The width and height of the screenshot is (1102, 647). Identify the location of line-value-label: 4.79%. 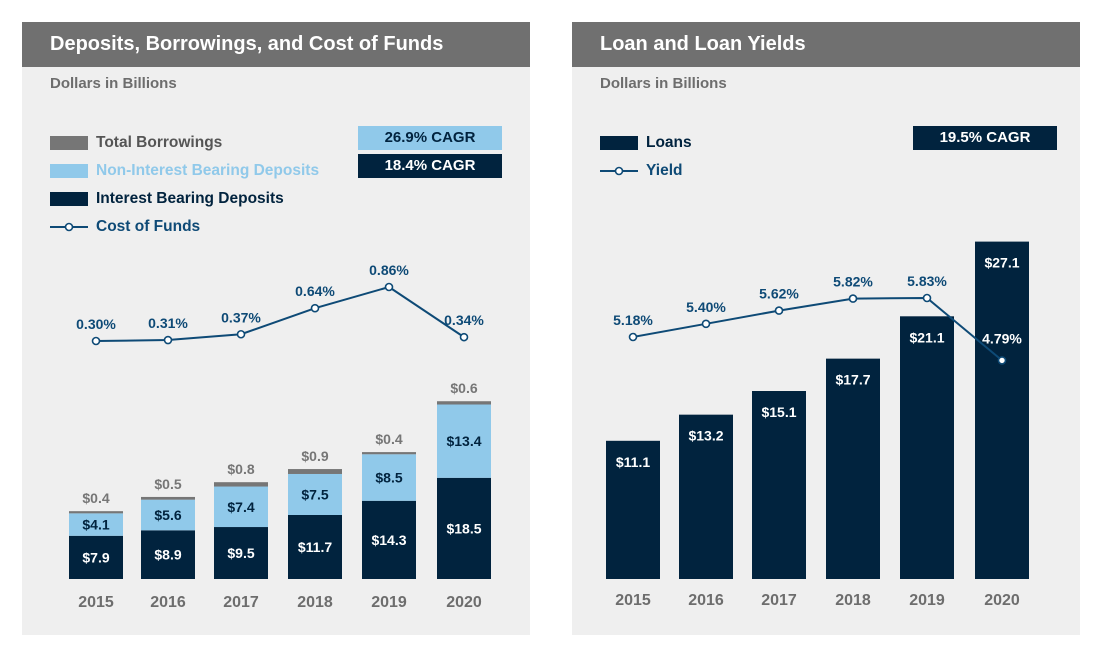
(1002, 338).